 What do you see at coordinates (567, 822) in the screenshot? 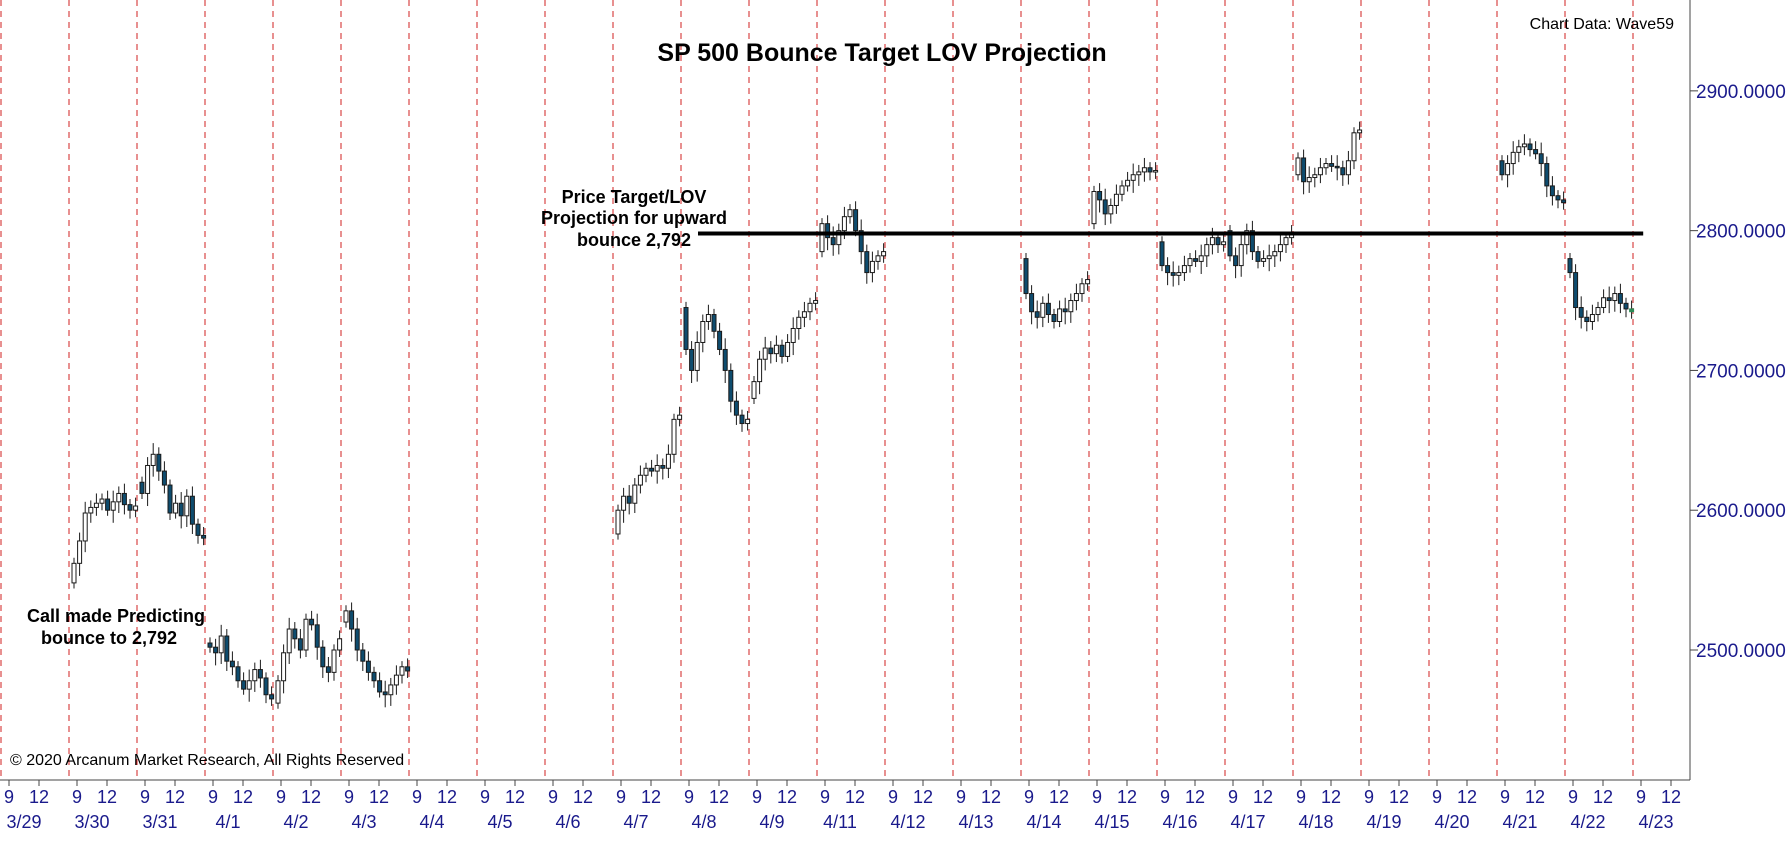
I see `x-date-label: 4/6` at bounding box center [567, 822].